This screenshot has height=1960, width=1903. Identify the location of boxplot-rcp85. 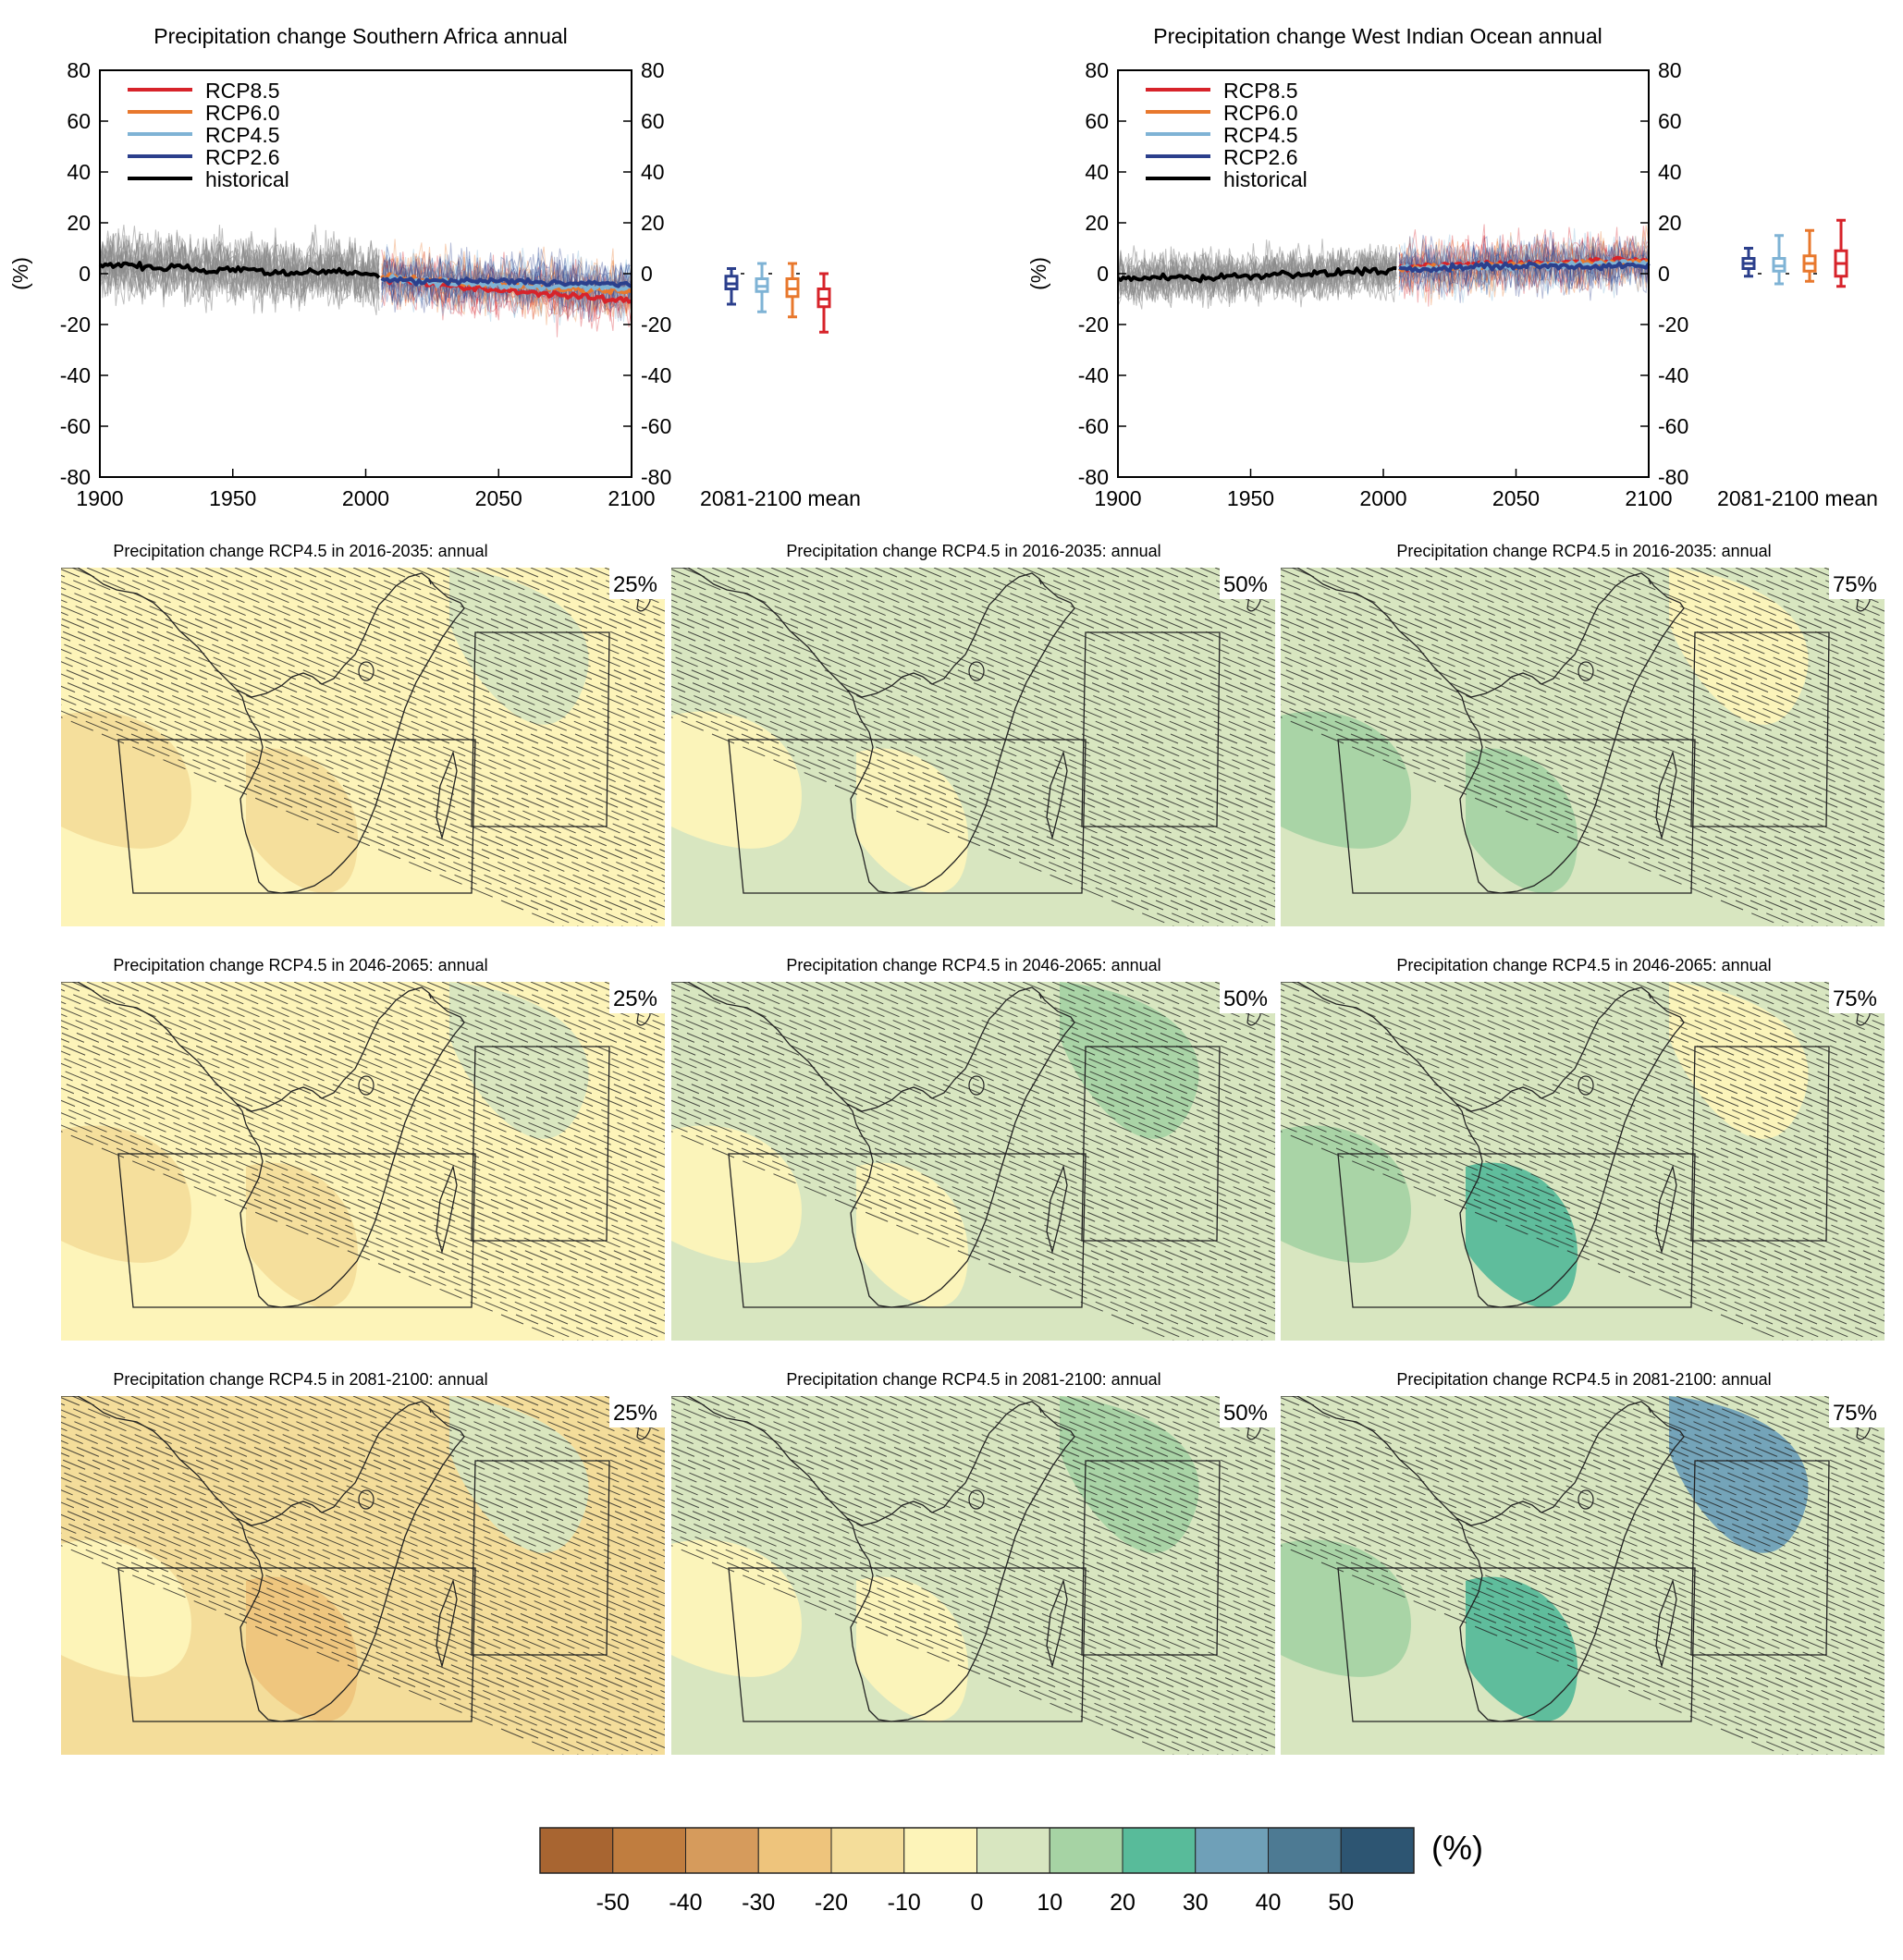
(1841, 253).